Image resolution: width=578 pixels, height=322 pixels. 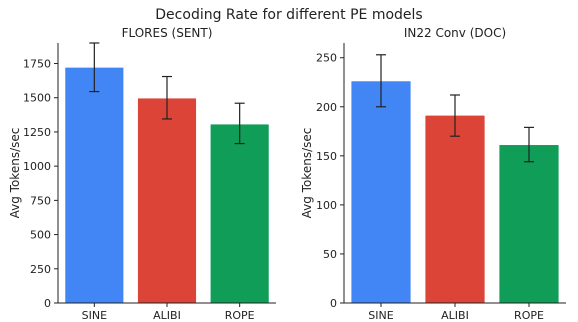 What do you see at coordinates (37, 64) in the screenshot?
I see `y-tick-label: 1750` at bounding box center [37, 64].